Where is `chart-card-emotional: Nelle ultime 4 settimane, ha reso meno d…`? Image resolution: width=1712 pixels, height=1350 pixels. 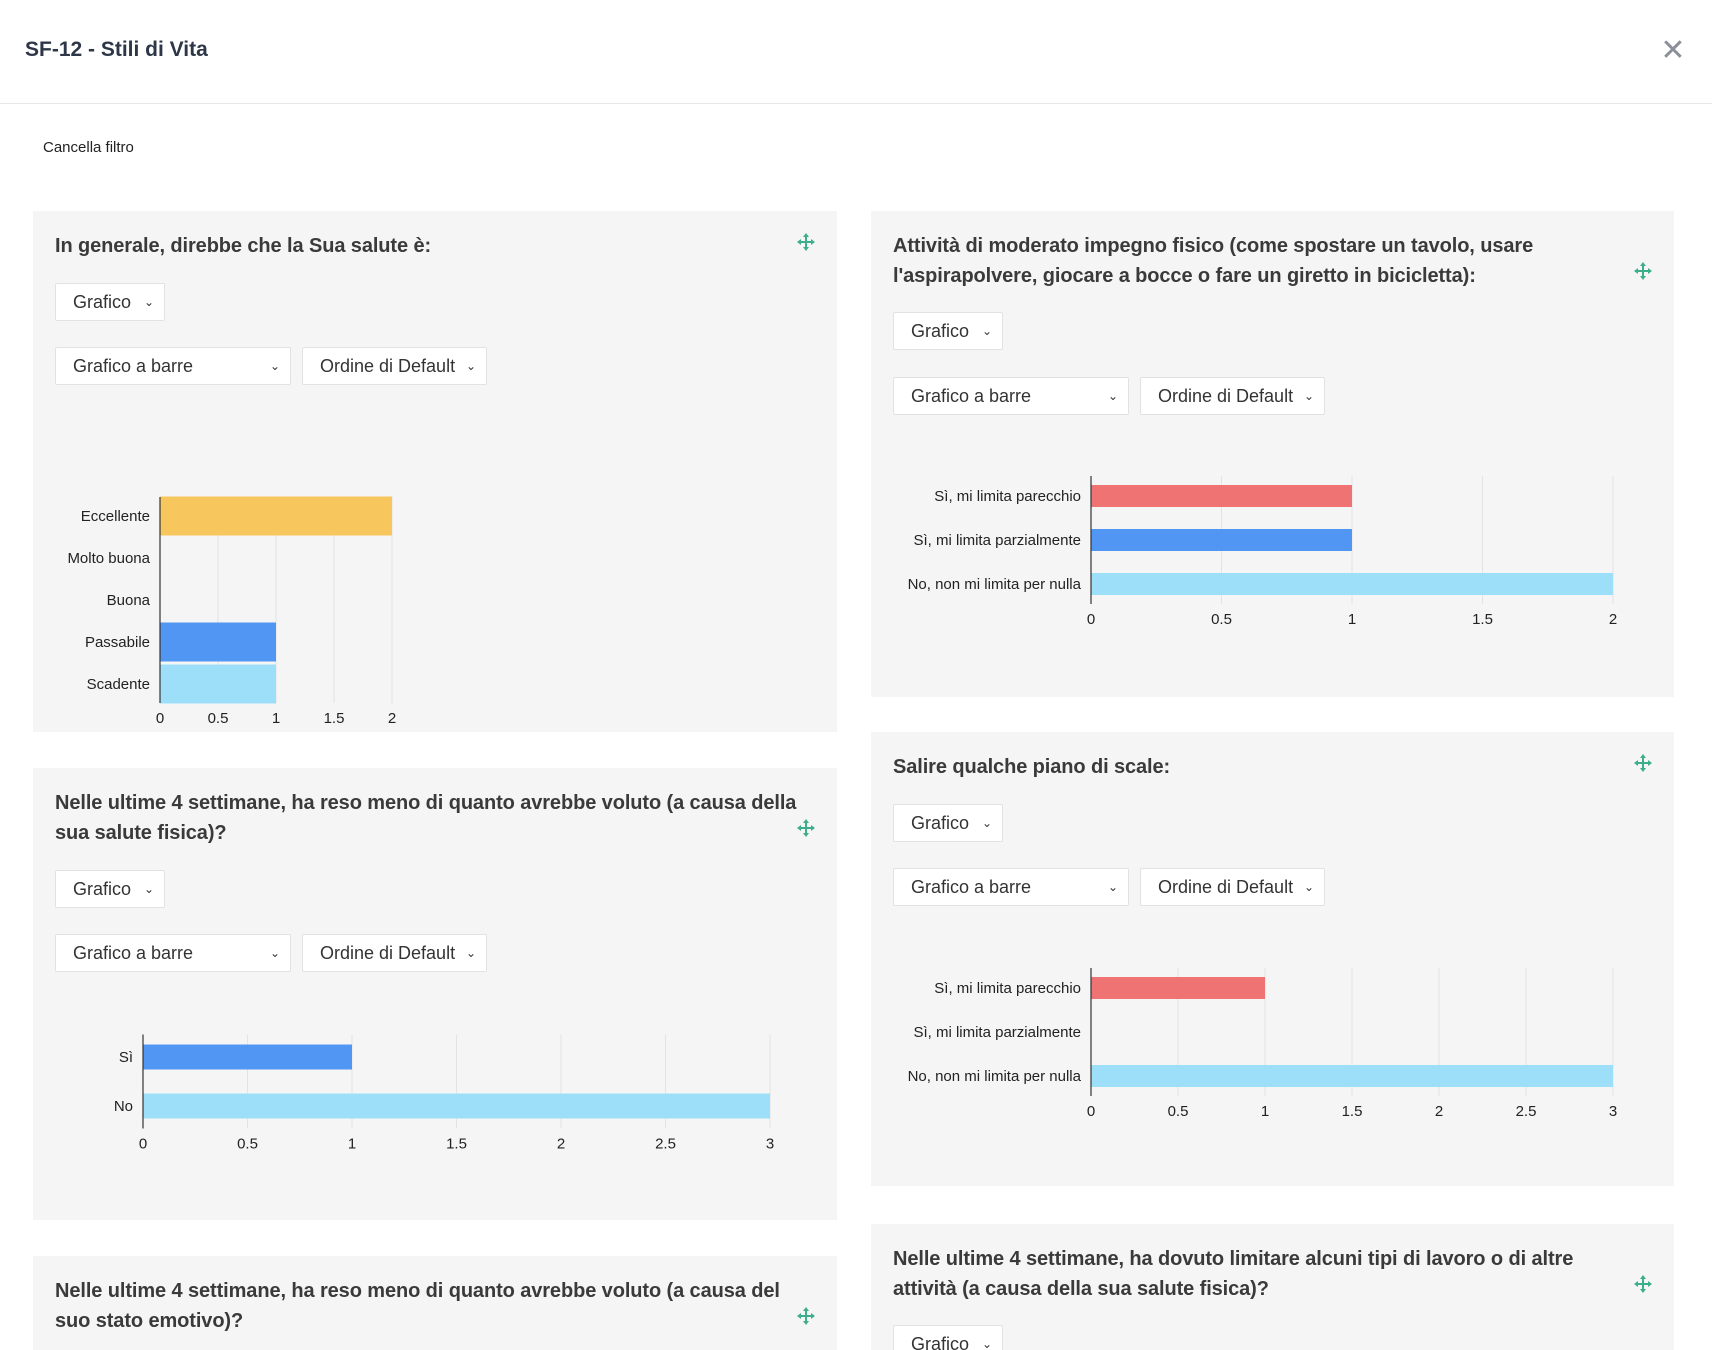 chart-card-emotional: Nelle ultime 4 settimane, ha reso meno d… is located at coordinates (435, 1303).